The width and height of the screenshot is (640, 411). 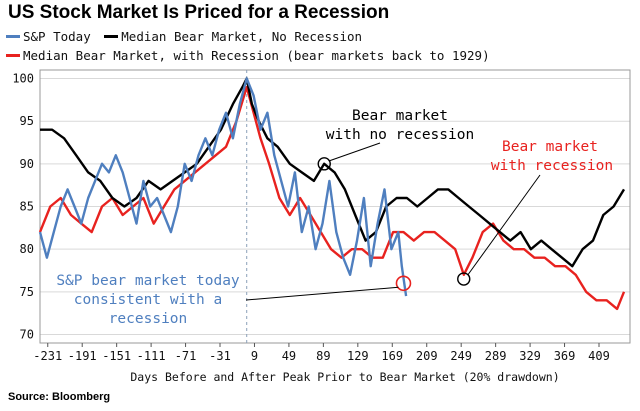 I want to click on x-tick-label: 289, so click(x=496, y=356).